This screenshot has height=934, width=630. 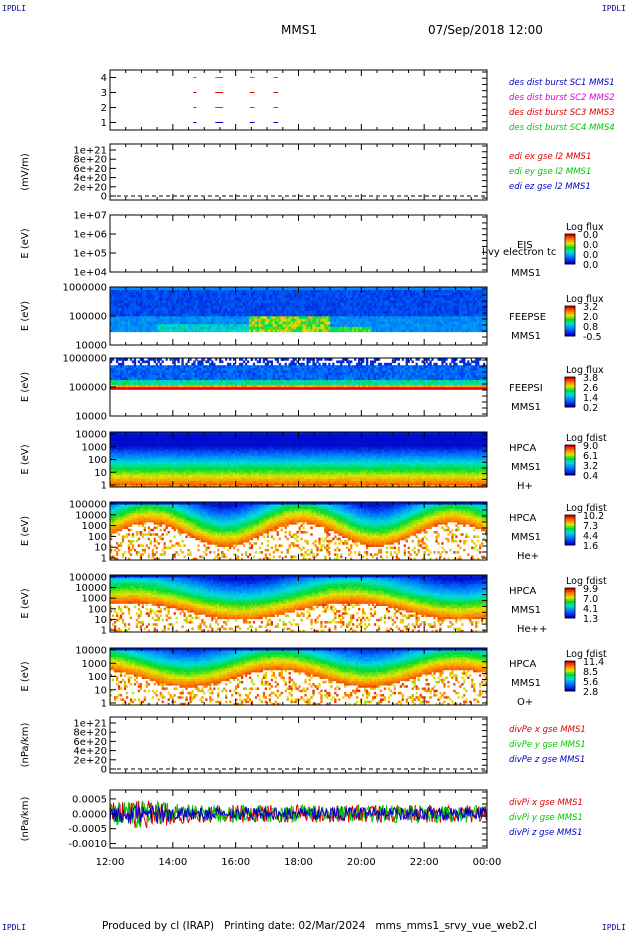 What do you see at coordinates (562, 113) in the screenshot?
I see `legend-entry: des dist burst SC3 MMS3` at bounding box center [562, 113].